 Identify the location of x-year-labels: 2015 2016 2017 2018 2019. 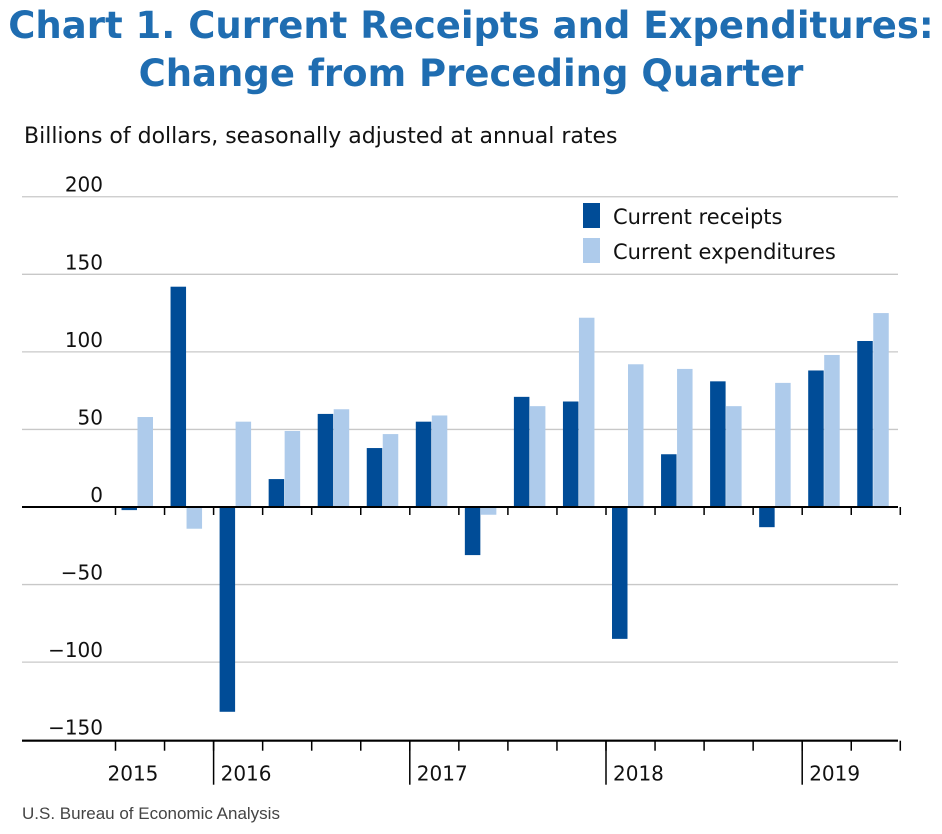
(484, 774).